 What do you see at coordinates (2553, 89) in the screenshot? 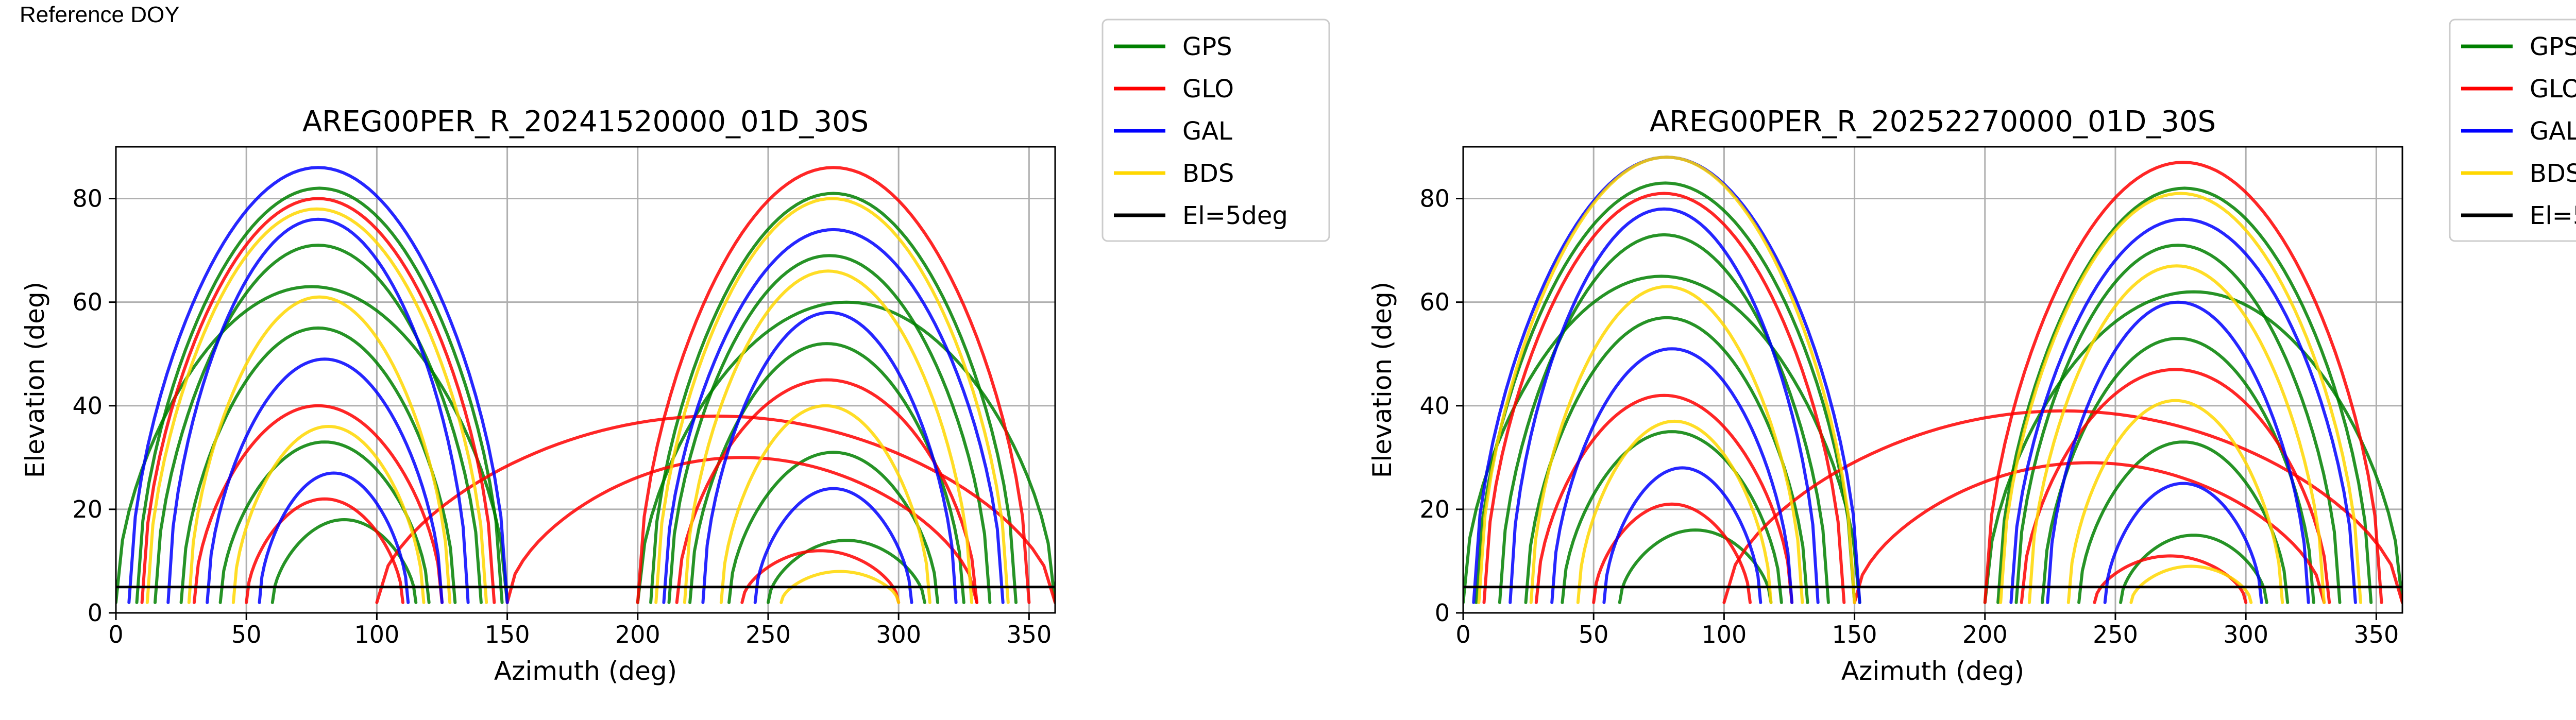
I see `legend-label: GLO` at bounding box center [2553, 89].